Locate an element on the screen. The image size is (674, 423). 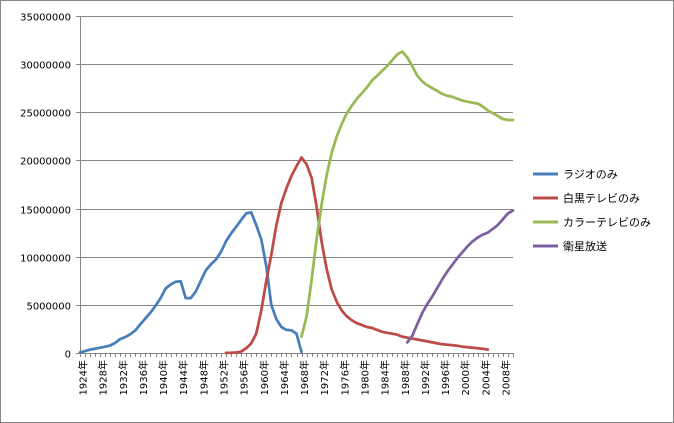
x-tick-label: 2008年 is located at coordinates (505, 377).